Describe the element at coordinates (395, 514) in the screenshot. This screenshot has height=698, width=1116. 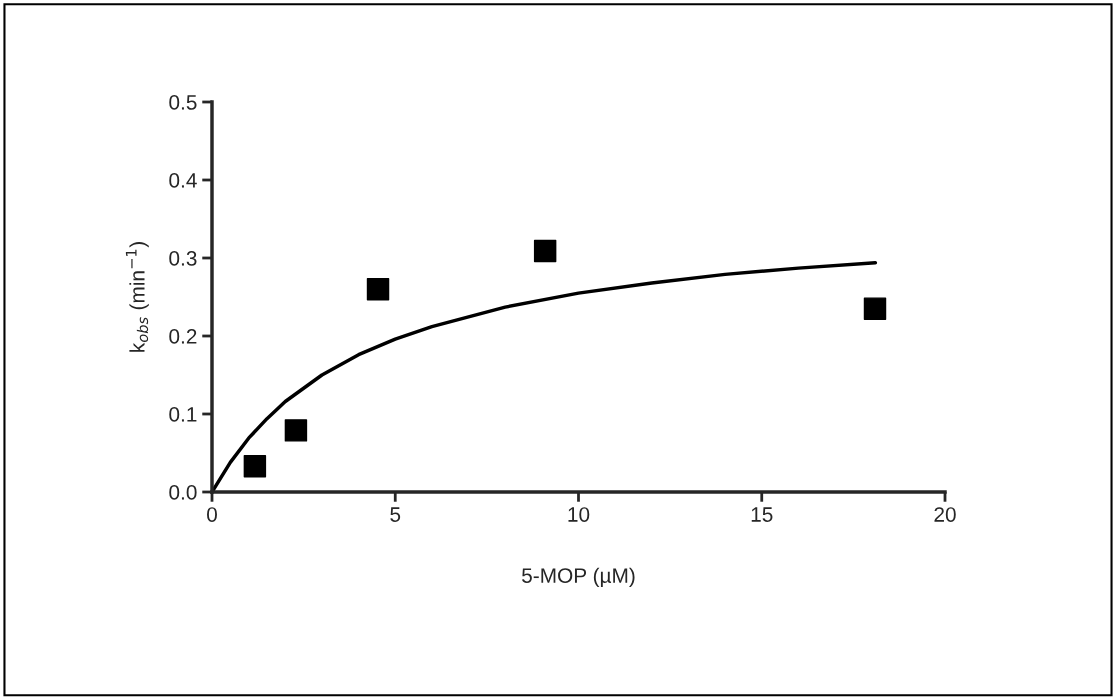
I see `x-tick-label: 5` at that location.